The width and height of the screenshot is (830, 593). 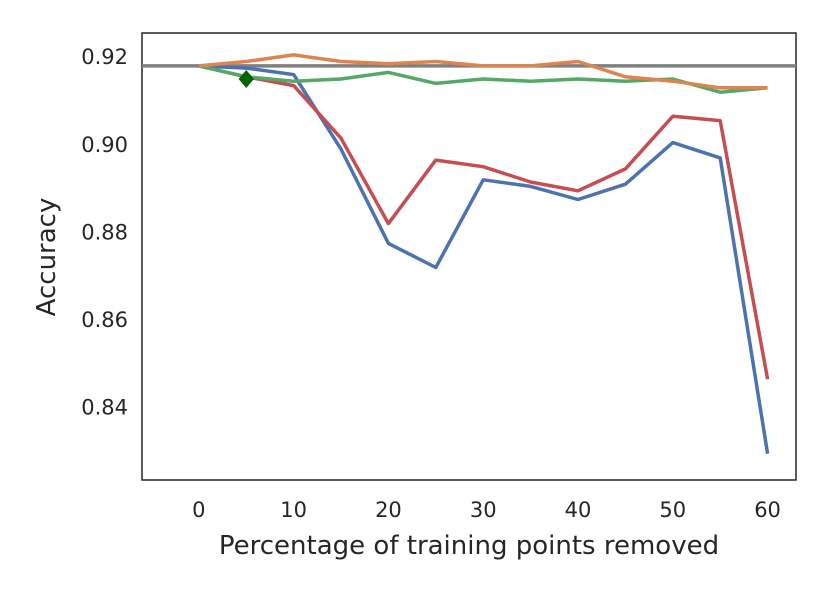 What do you see at coordinates (672, 510) in the screenshot?
I see `x-tick-label: 50` at bounding box center [672, 510].